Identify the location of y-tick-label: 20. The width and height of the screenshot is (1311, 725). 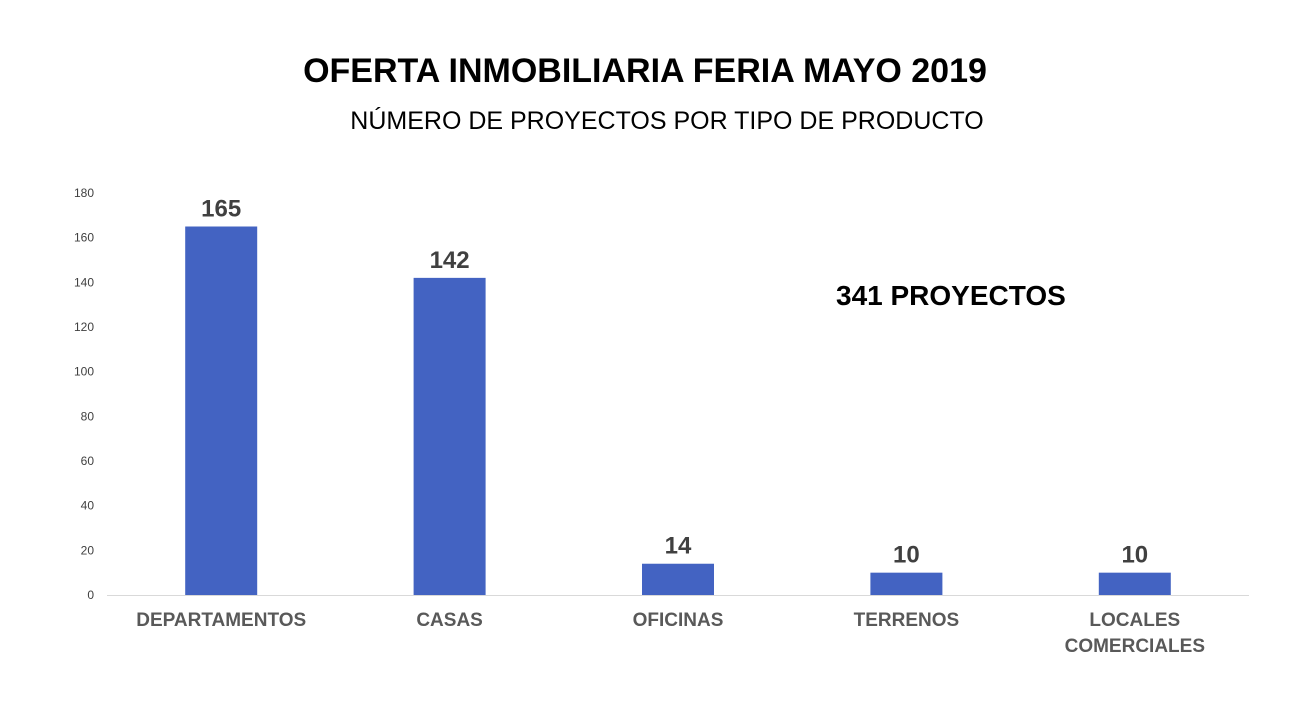
(88, 550).